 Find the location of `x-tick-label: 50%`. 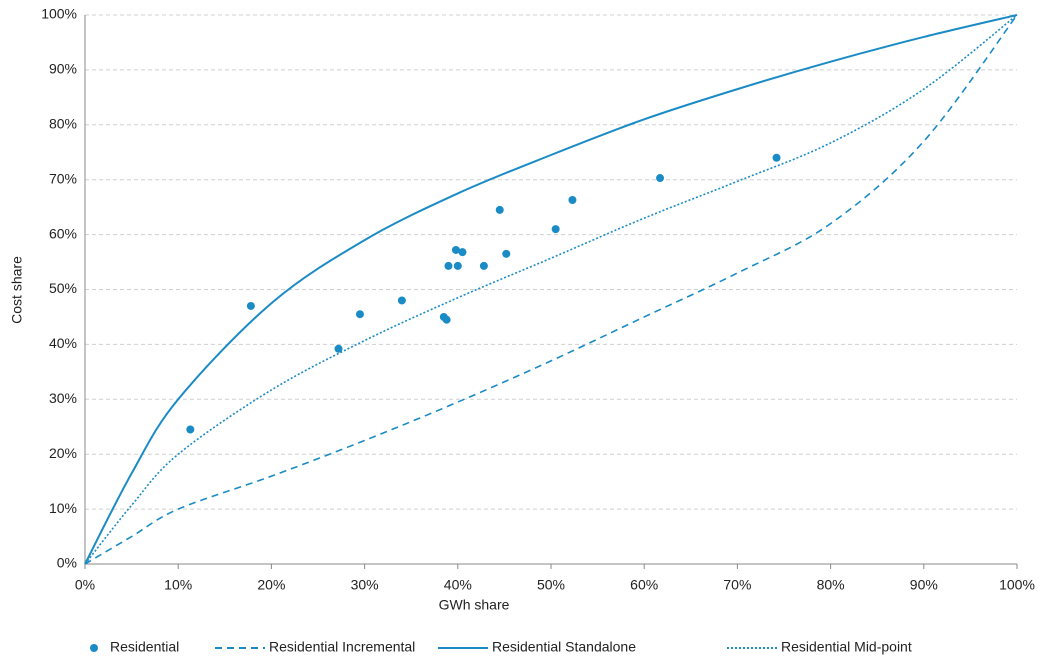

x-tick-label: 50% is located at coordinates (551, 585).